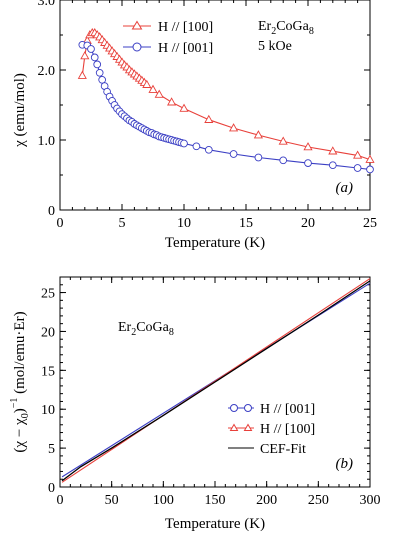 The image size is (415, 537). Describe the element at coordinates (47, 141) in the screenshot. I see `a-y-tick-label: 1.0` at that location.